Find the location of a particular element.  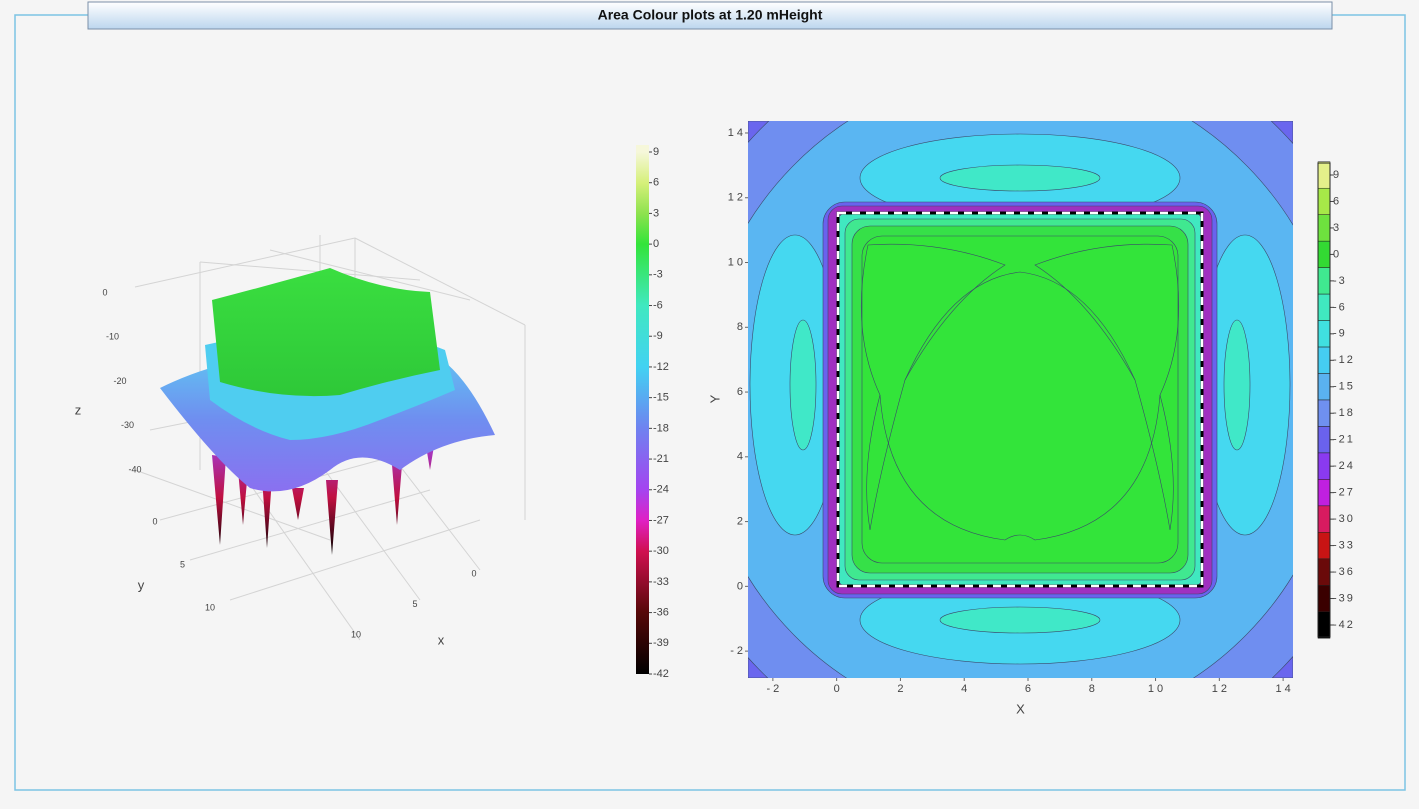

colorbar-frame is located at coordinates (1324, 400).